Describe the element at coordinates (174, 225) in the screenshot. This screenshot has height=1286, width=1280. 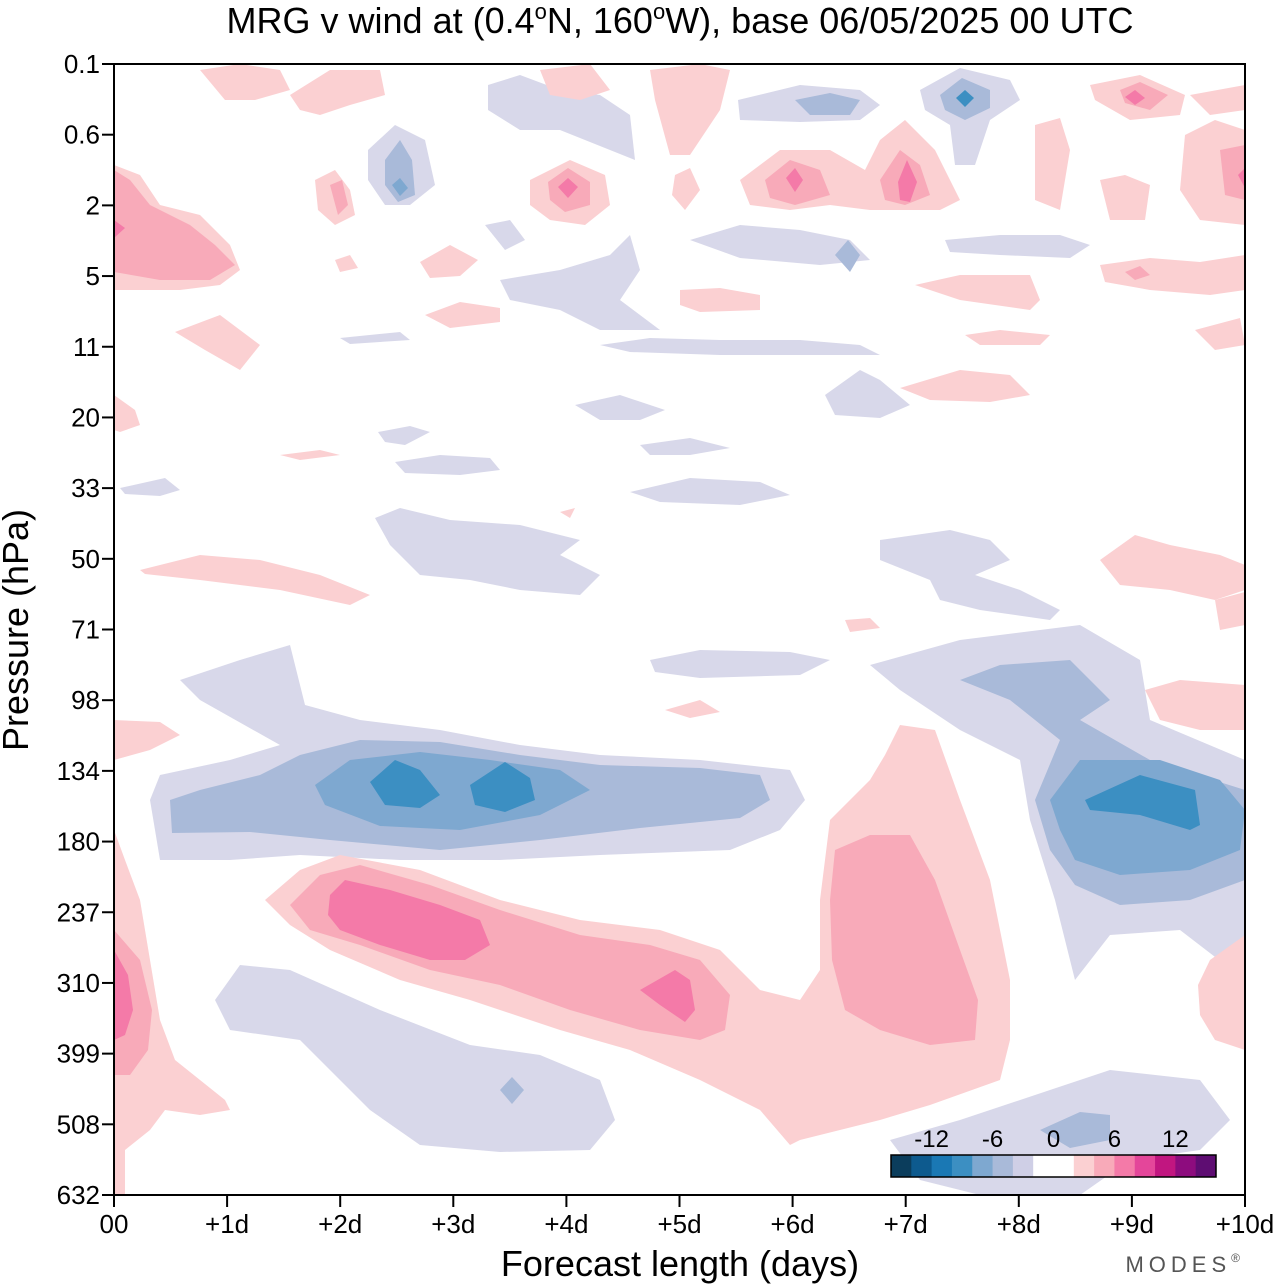
I see `pos-lobe-2-left-mid` at that location.